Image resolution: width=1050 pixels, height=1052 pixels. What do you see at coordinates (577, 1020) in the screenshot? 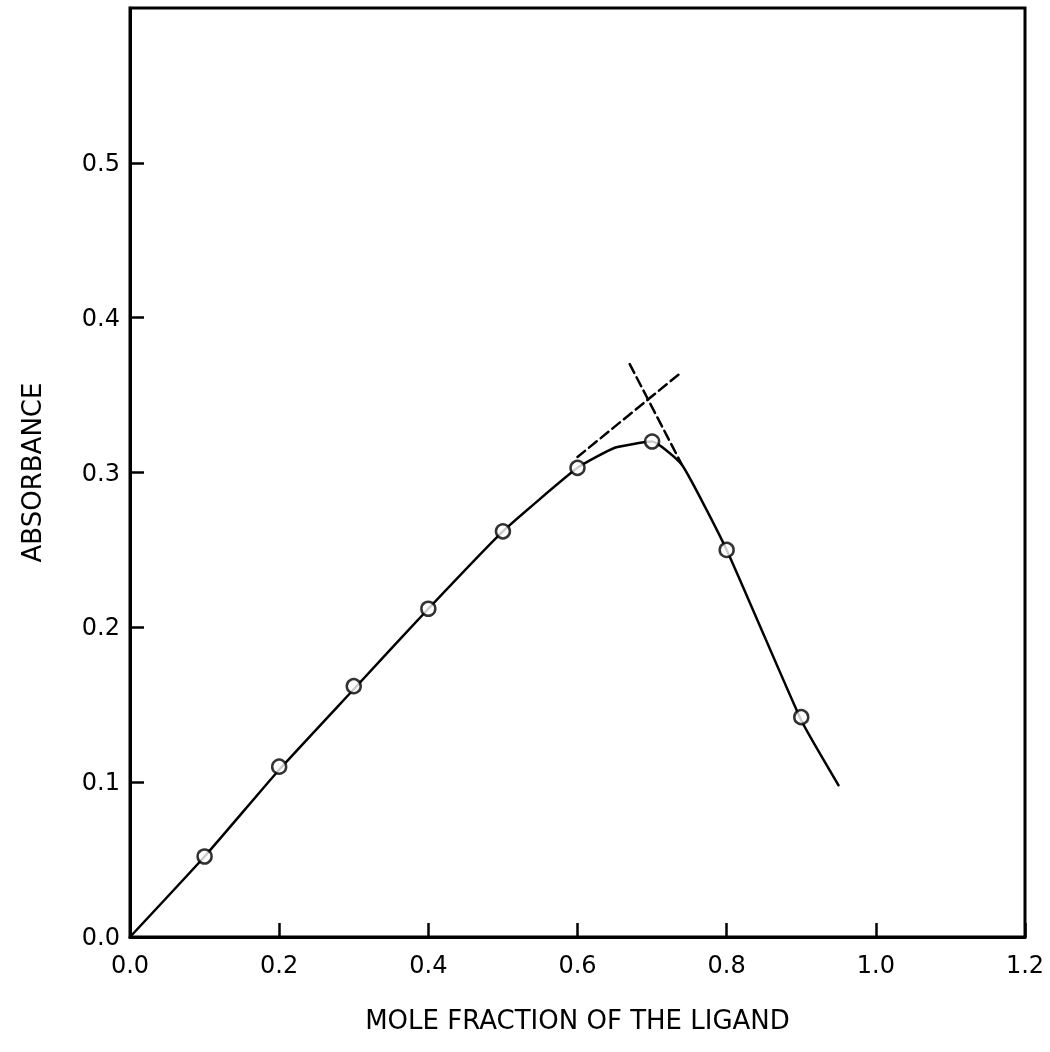
I see `x-axis-title: MOLE FRACTION OF THE LIGAND` at bounding box center [577, 1020].